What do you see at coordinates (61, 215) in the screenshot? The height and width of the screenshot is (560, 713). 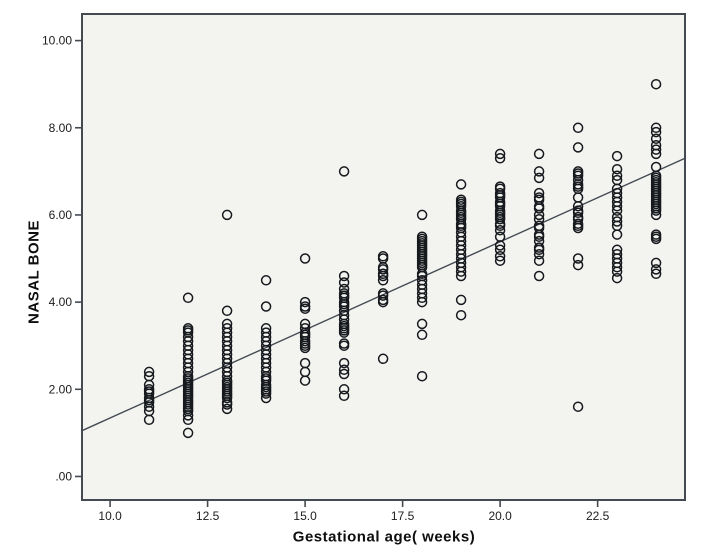 I see `y-axis-tick-label: 6.00` at bounding box center [61, 215].